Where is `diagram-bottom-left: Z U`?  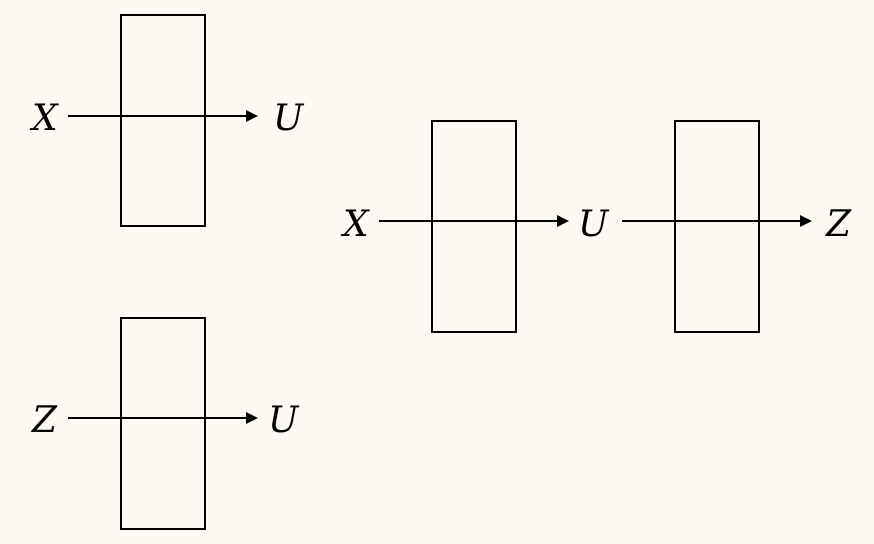 diagram-bottom-left: Z U is located at coordinates (165, 423).